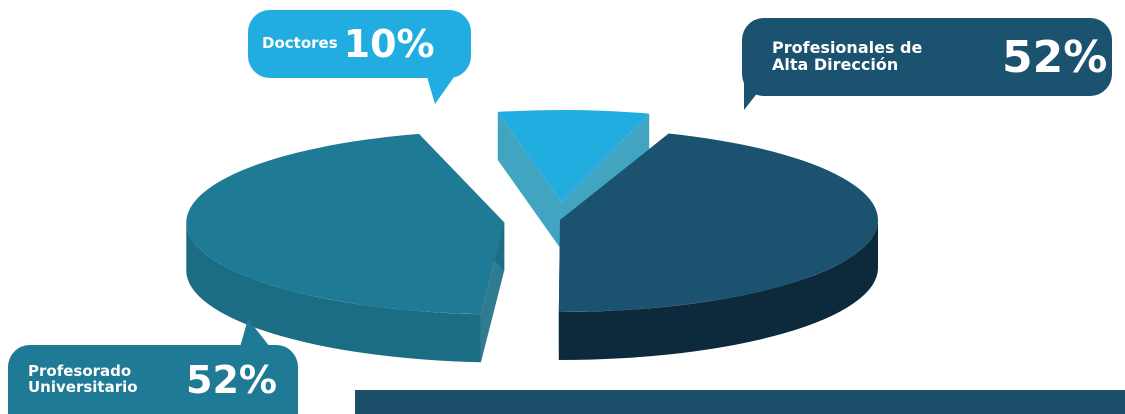  I want to click on callout-doctores: Doctores 10%, so click(359, 44).